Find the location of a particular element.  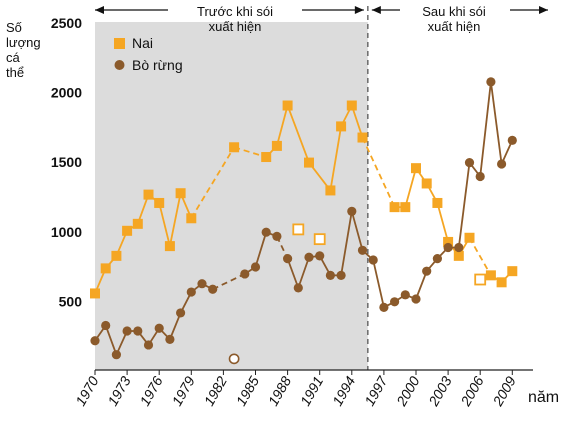

x-tick-label: 1970 is located at coordinates (87, 390).